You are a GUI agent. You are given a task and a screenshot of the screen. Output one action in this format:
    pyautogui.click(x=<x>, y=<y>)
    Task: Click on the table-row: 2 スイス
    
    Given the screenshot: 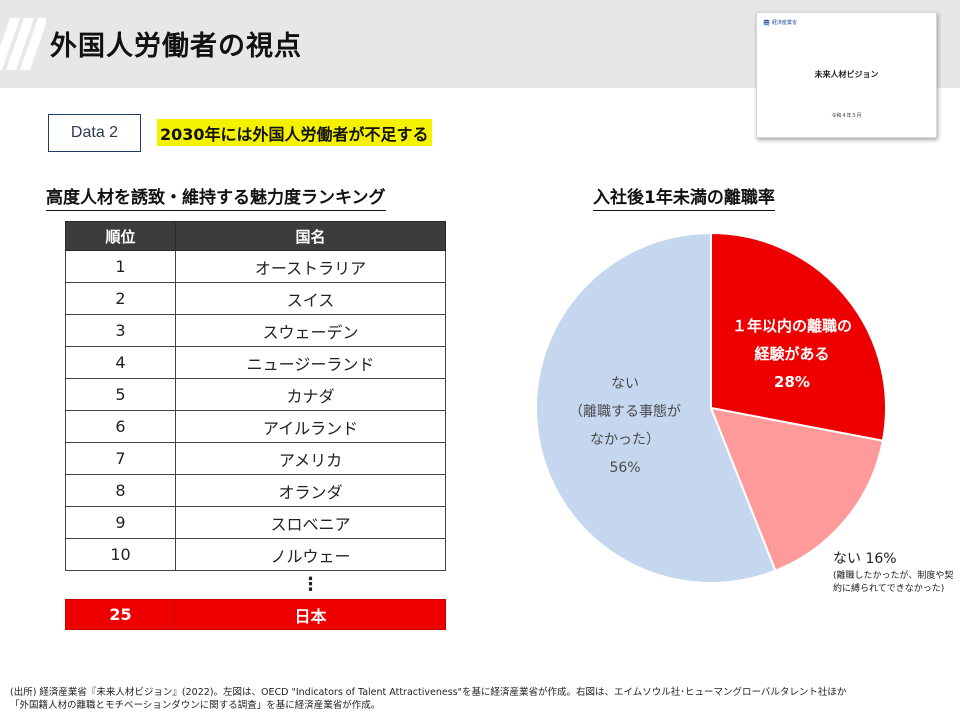 What is the action you would take?
    pyautogui.click(x=255, y=298)
    